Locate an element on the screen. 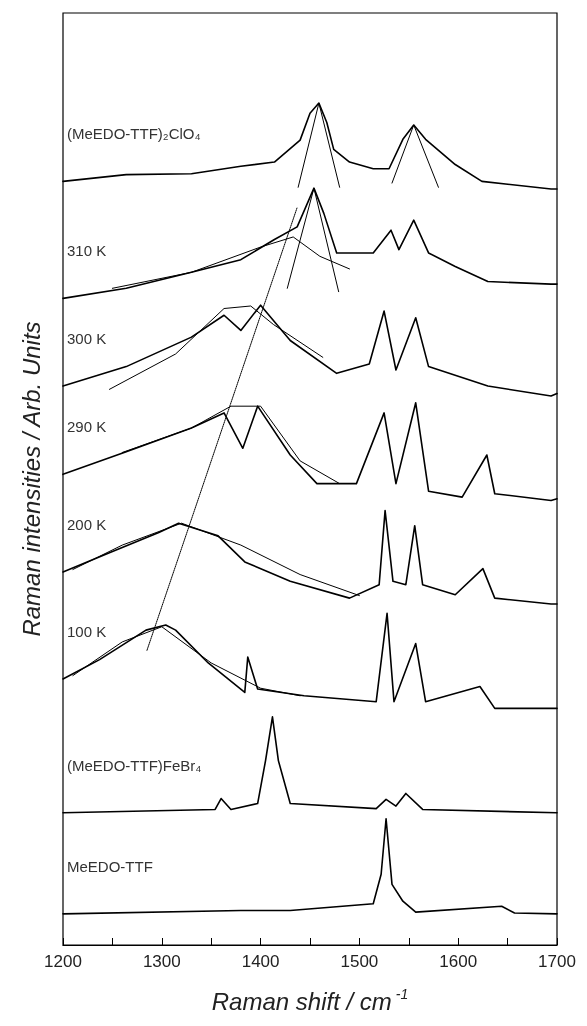 The image size is (587, 1026). x-tick-label: 1500 is located at coordinates (359, 961).